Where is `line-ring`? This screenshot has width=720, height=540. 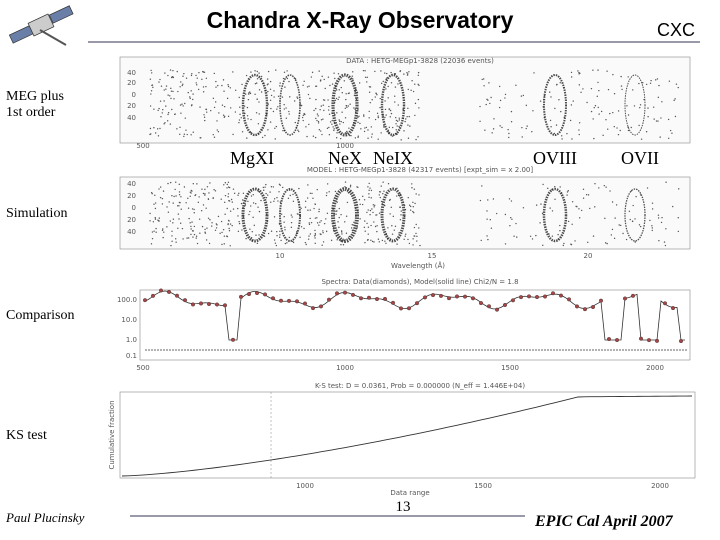
line-ring is located at coordinates (555, 215).